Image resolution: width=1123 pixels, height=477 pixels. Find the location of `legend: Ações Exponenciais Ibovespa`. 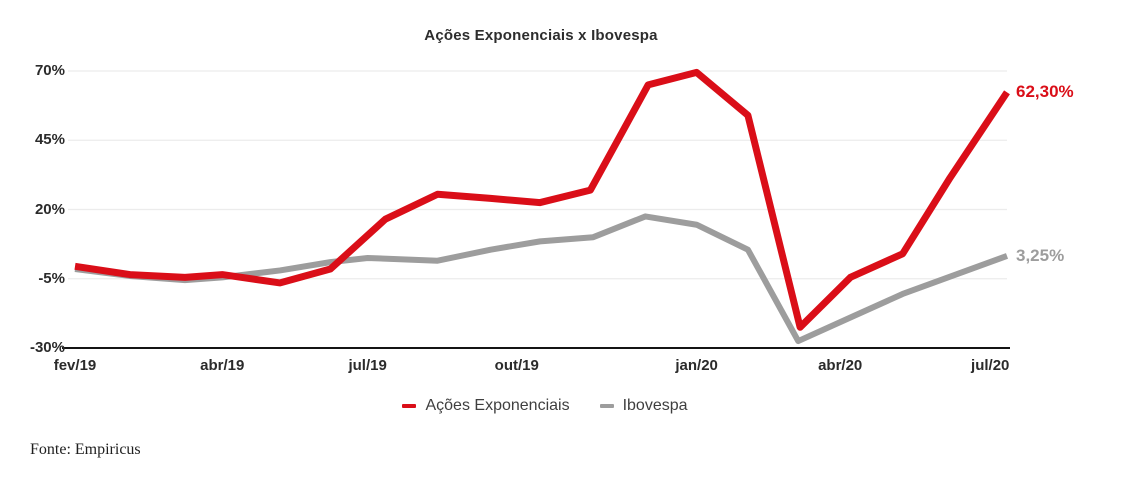

legend: Ações Exponenciais Ibovespa is located at coordinates (545, 406).